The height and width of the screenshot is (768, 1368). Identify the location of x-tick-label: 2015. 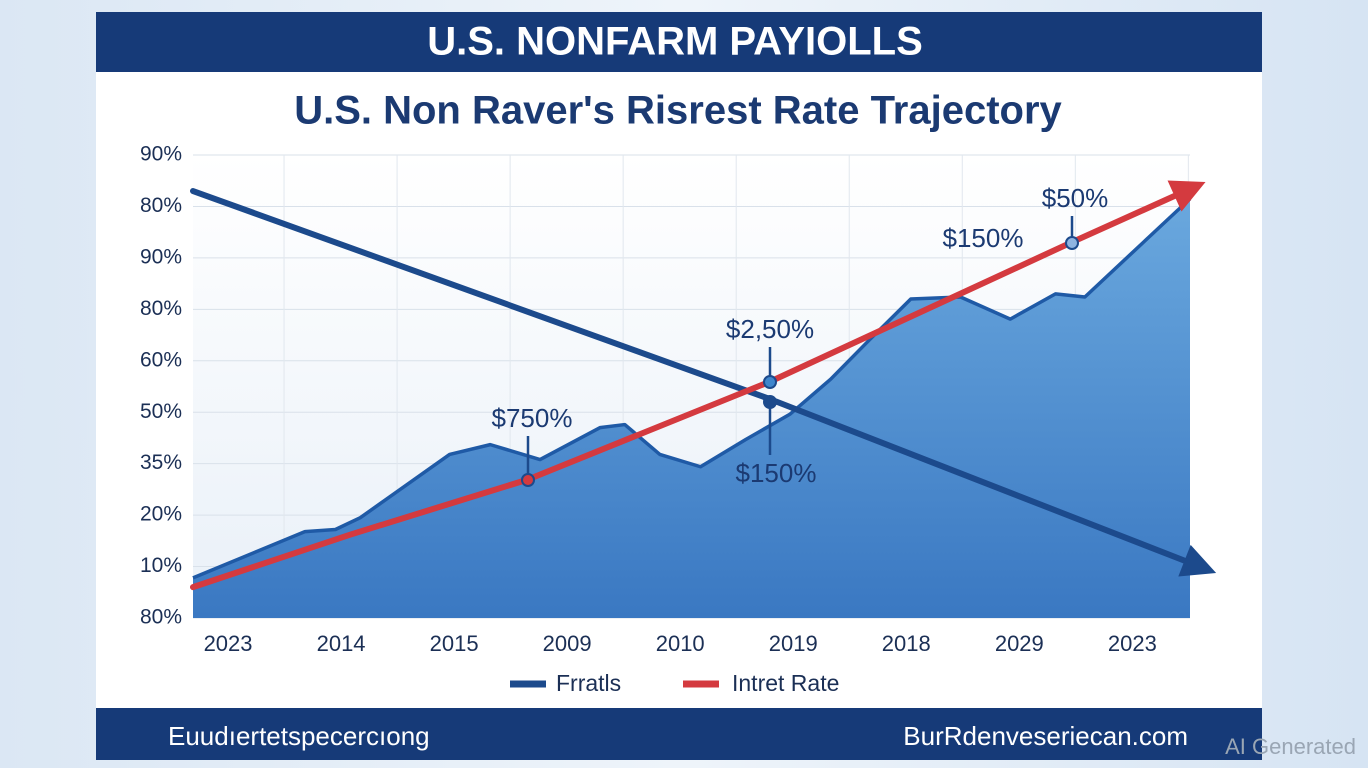
(454, 643).